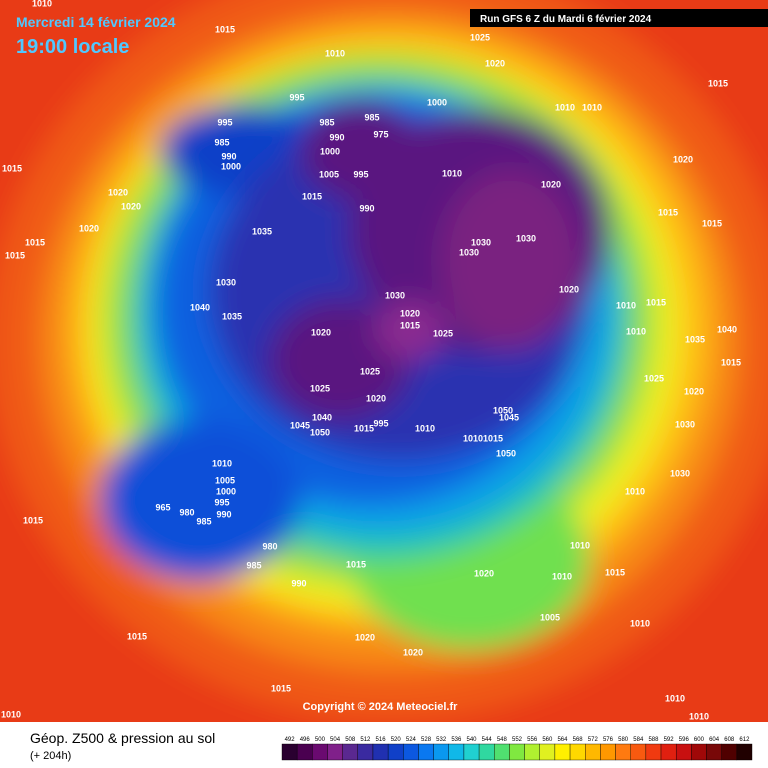 This screenshot has width=768, height=768. Describe the element at coordinates (335, 740) in the screenshot. I see `legend-label: 504` at that location.